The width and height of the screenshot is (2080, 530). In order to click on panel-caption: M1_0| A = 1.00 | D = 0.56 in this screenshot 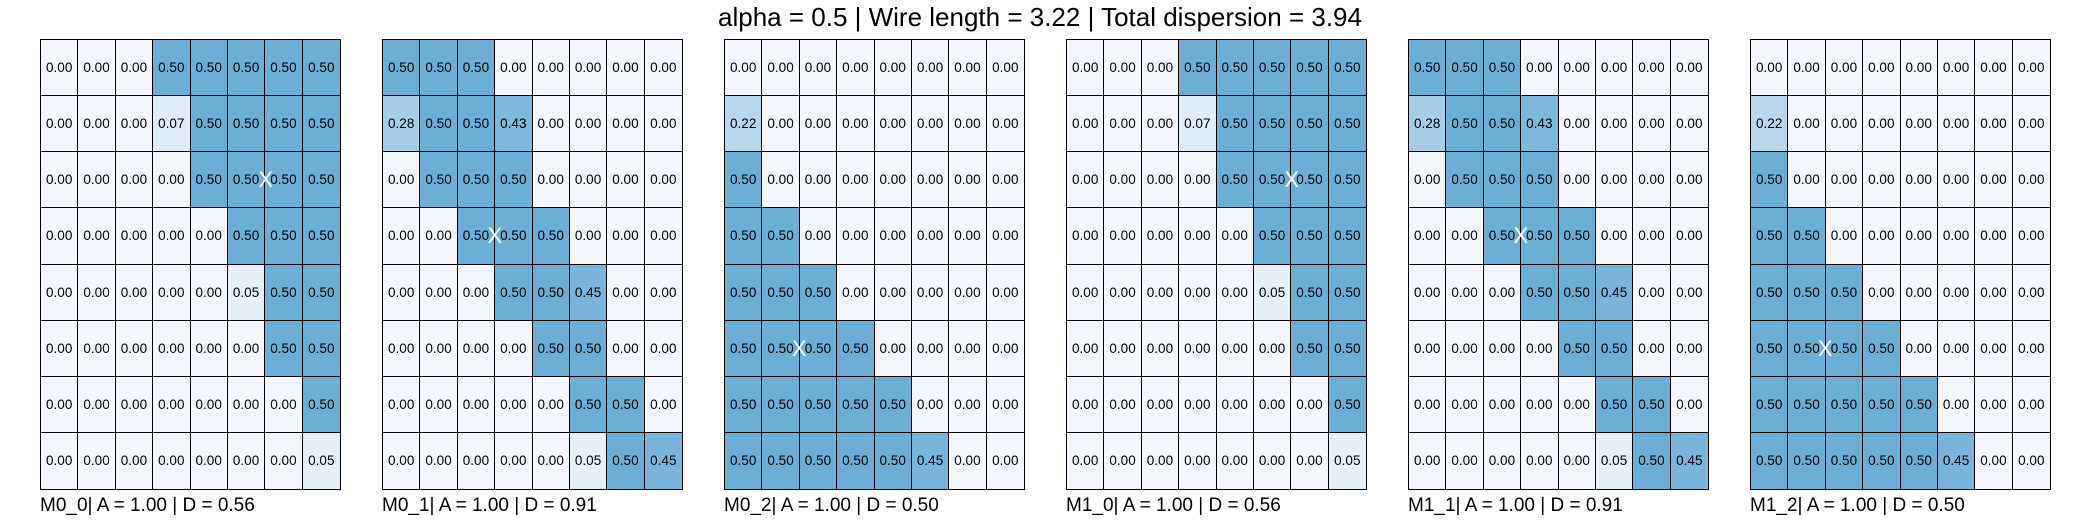, I will do `click(1173, 505)`.